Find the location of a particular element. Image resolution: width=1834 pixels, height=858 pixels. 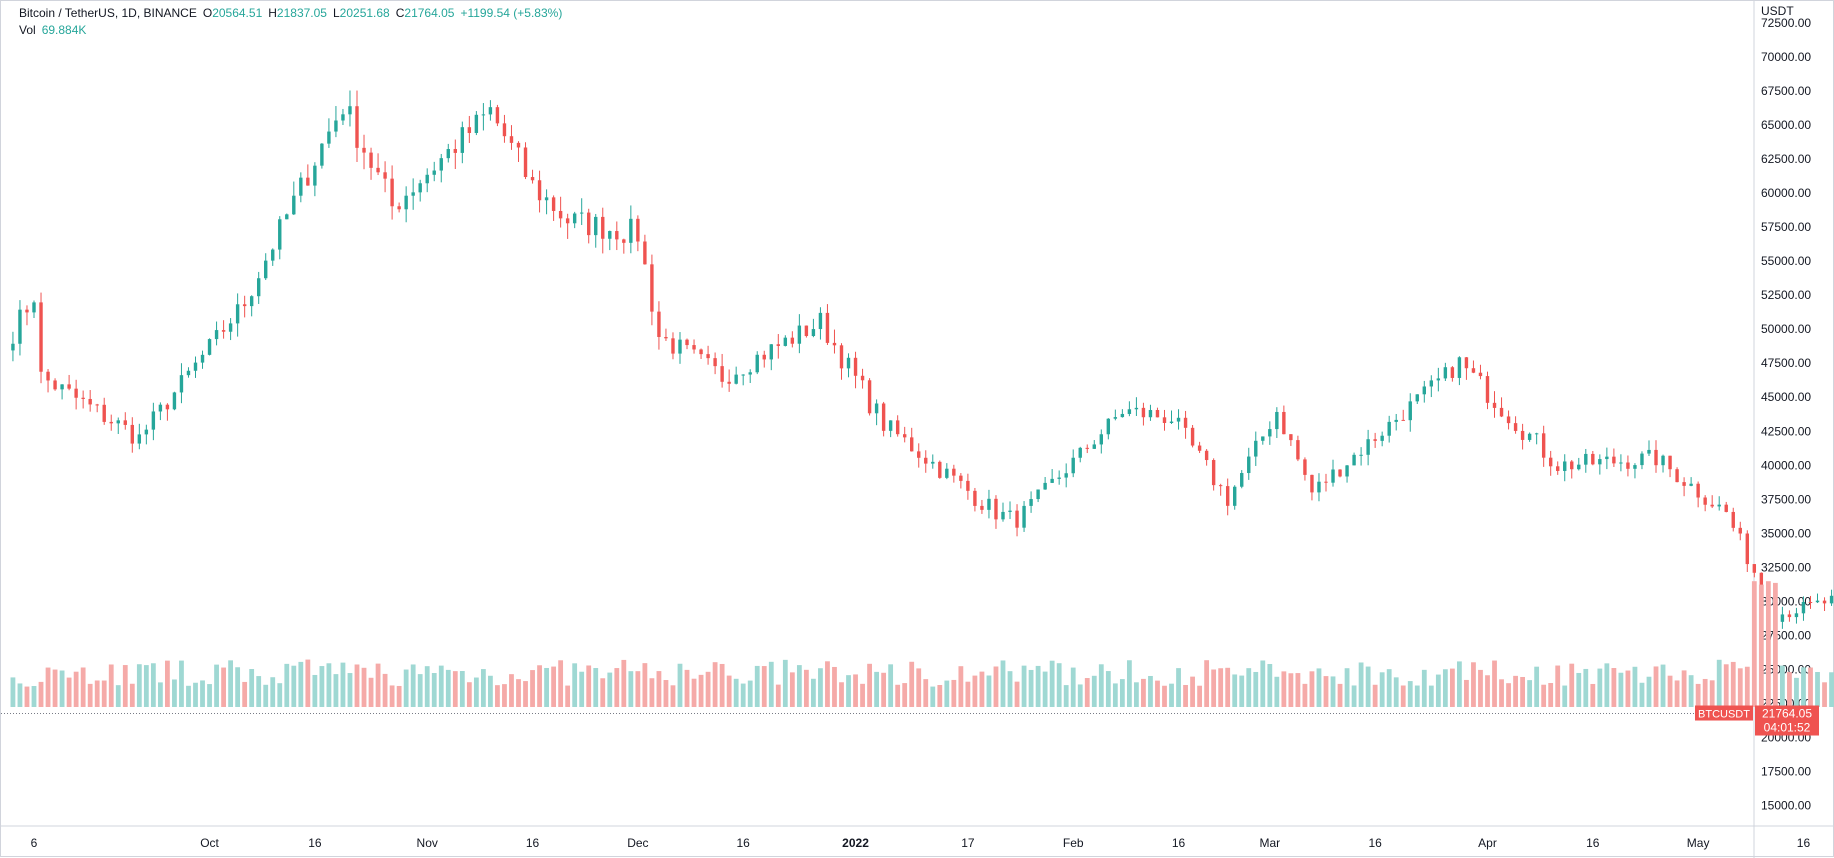

symbol-tag-text: BTCUSDT is located at coordinates (1724, 715).